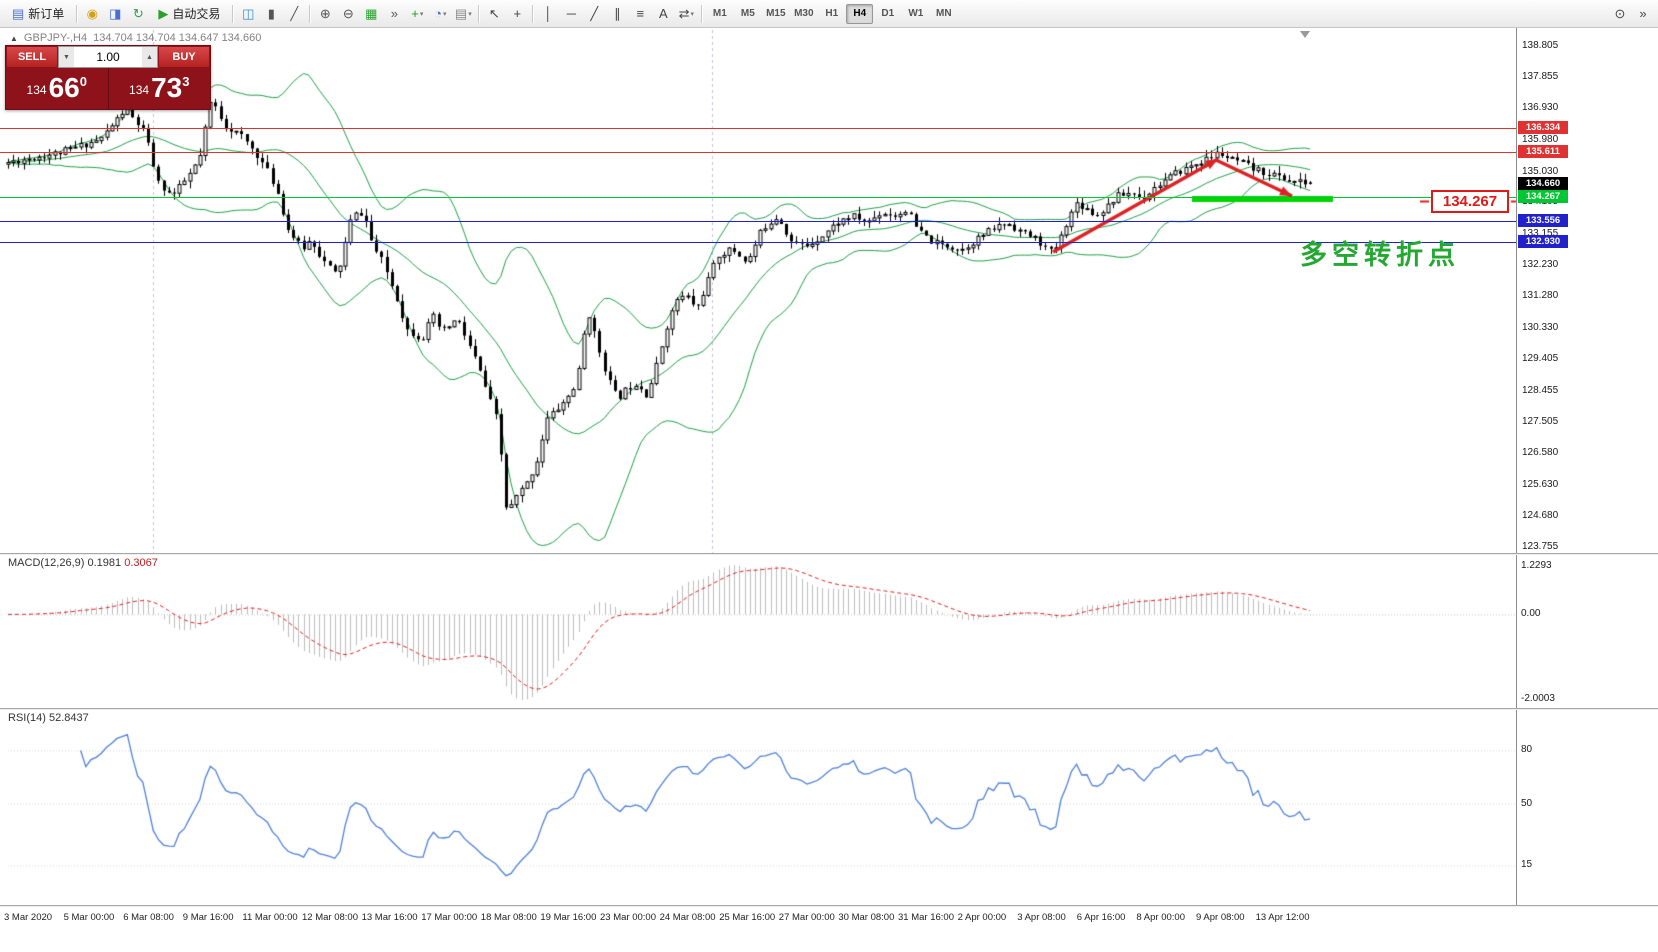 This screenshot has height=952, width=1658. What do you see at coordinates (1543, 128) in the screenshot?
I see `price-line-badge: 136.334` at bounding box center [1543, 128].